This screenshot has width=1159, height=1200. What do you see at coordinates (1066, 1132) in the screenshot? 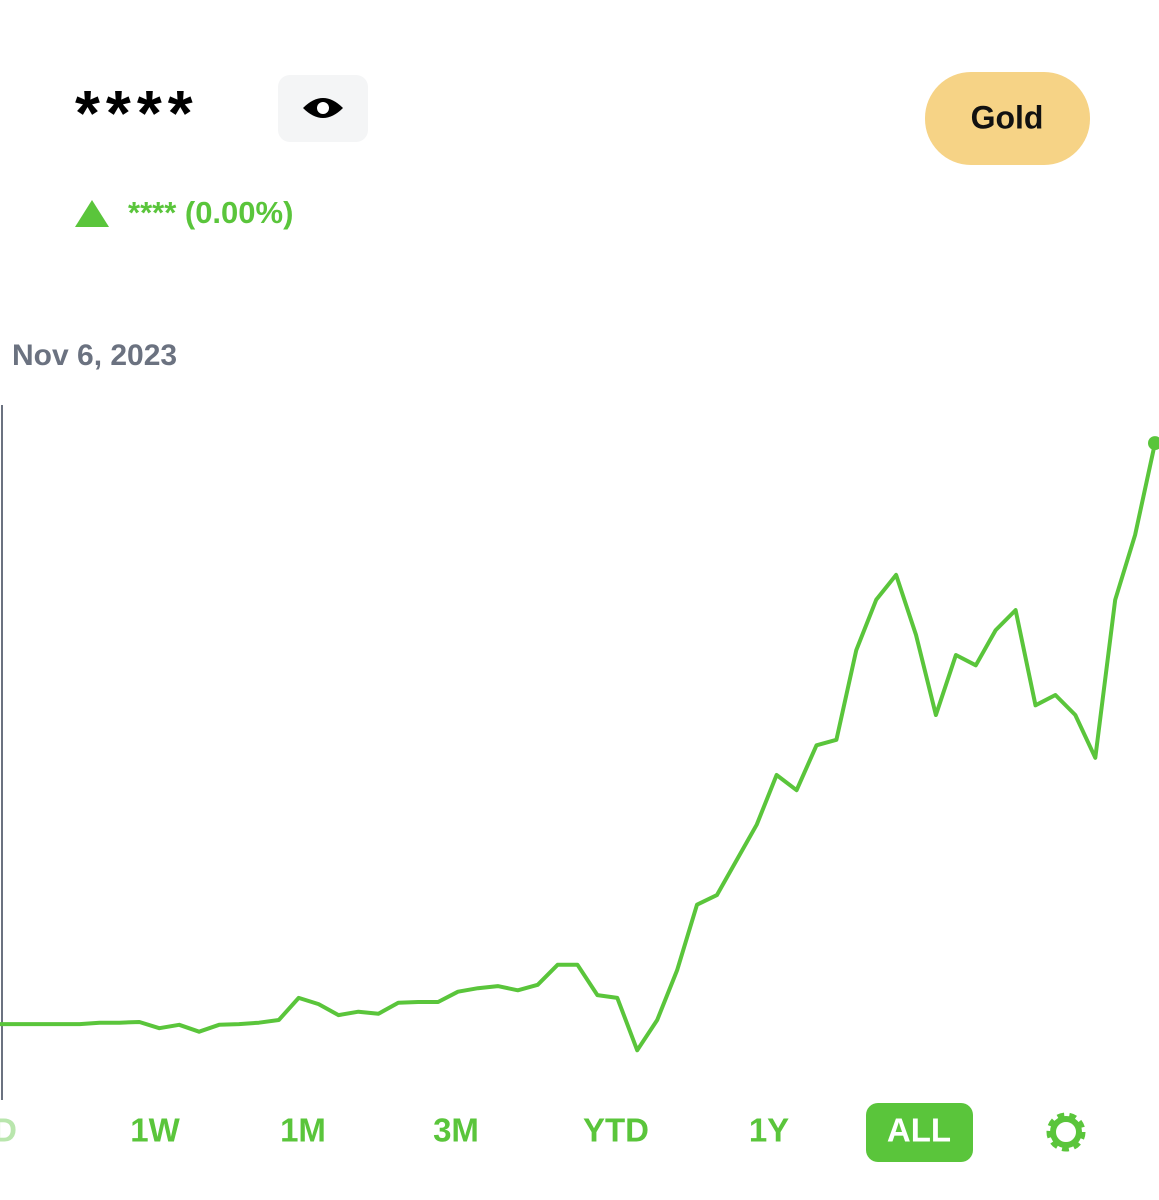
I see `settings` at bounding box center [1066, 1132].